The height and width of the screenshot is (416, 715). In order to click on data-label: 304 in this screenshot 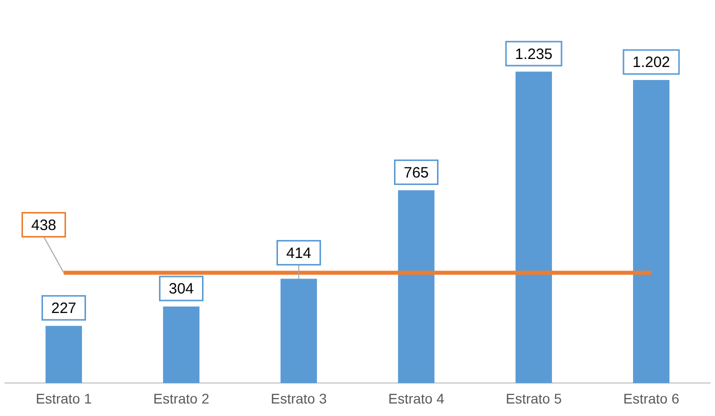, I will do `click(181, 289)`.